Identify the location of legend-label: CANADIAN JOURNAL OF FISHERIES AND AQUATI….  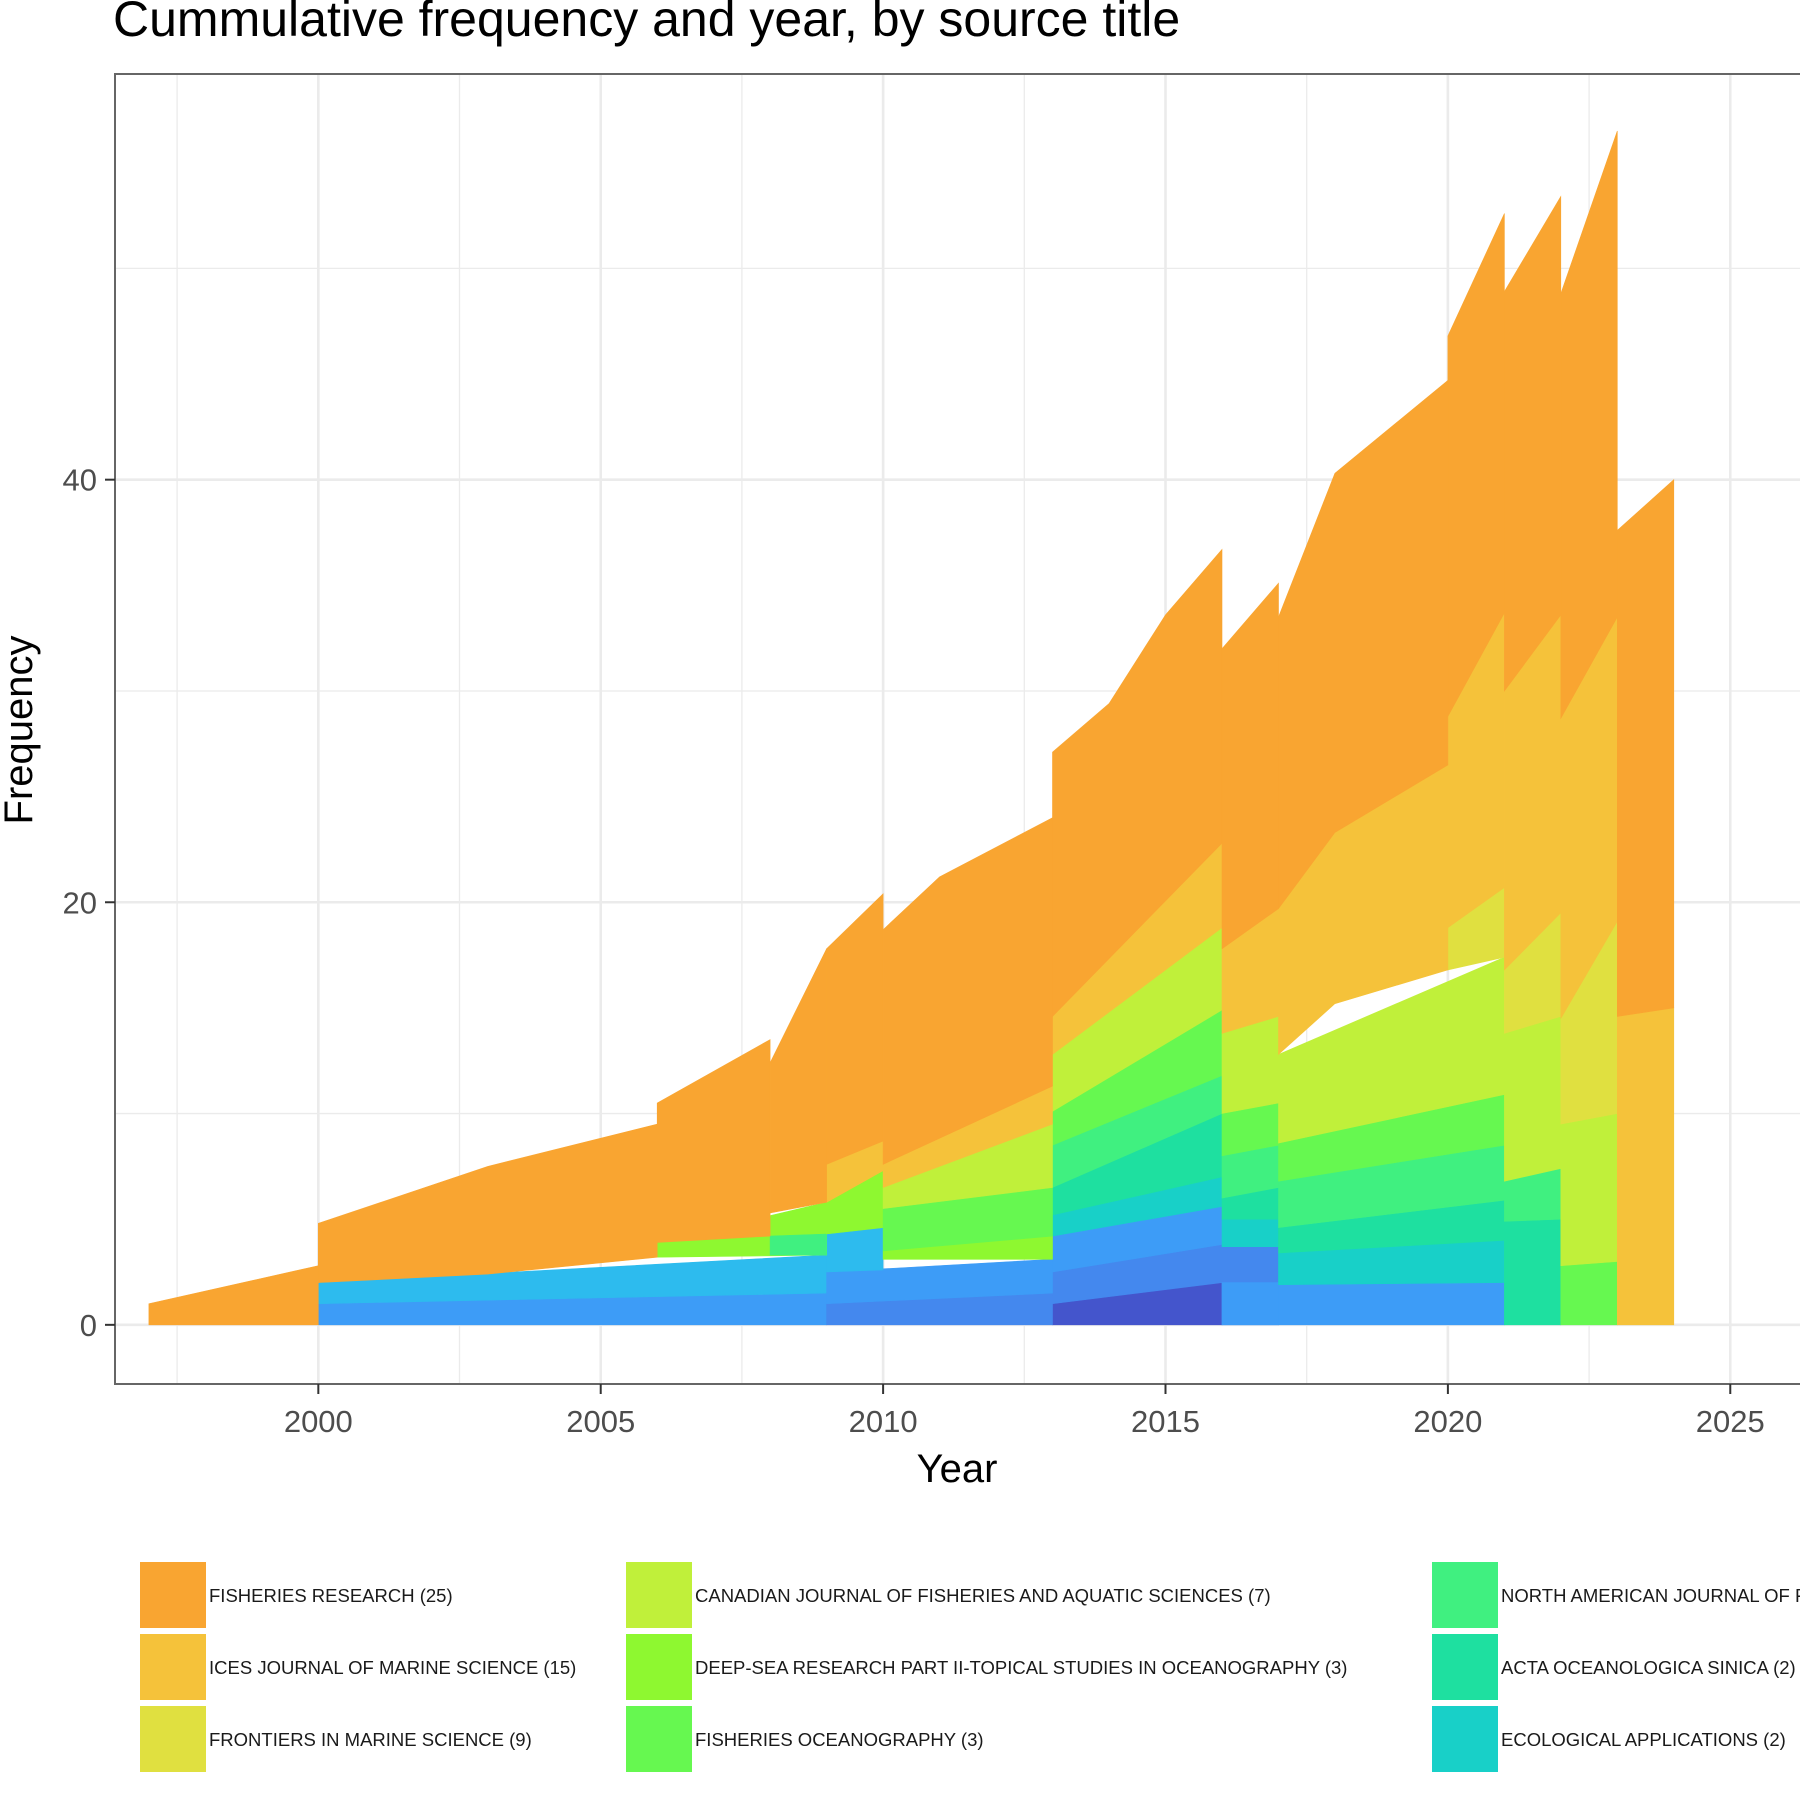
(983, 1595).